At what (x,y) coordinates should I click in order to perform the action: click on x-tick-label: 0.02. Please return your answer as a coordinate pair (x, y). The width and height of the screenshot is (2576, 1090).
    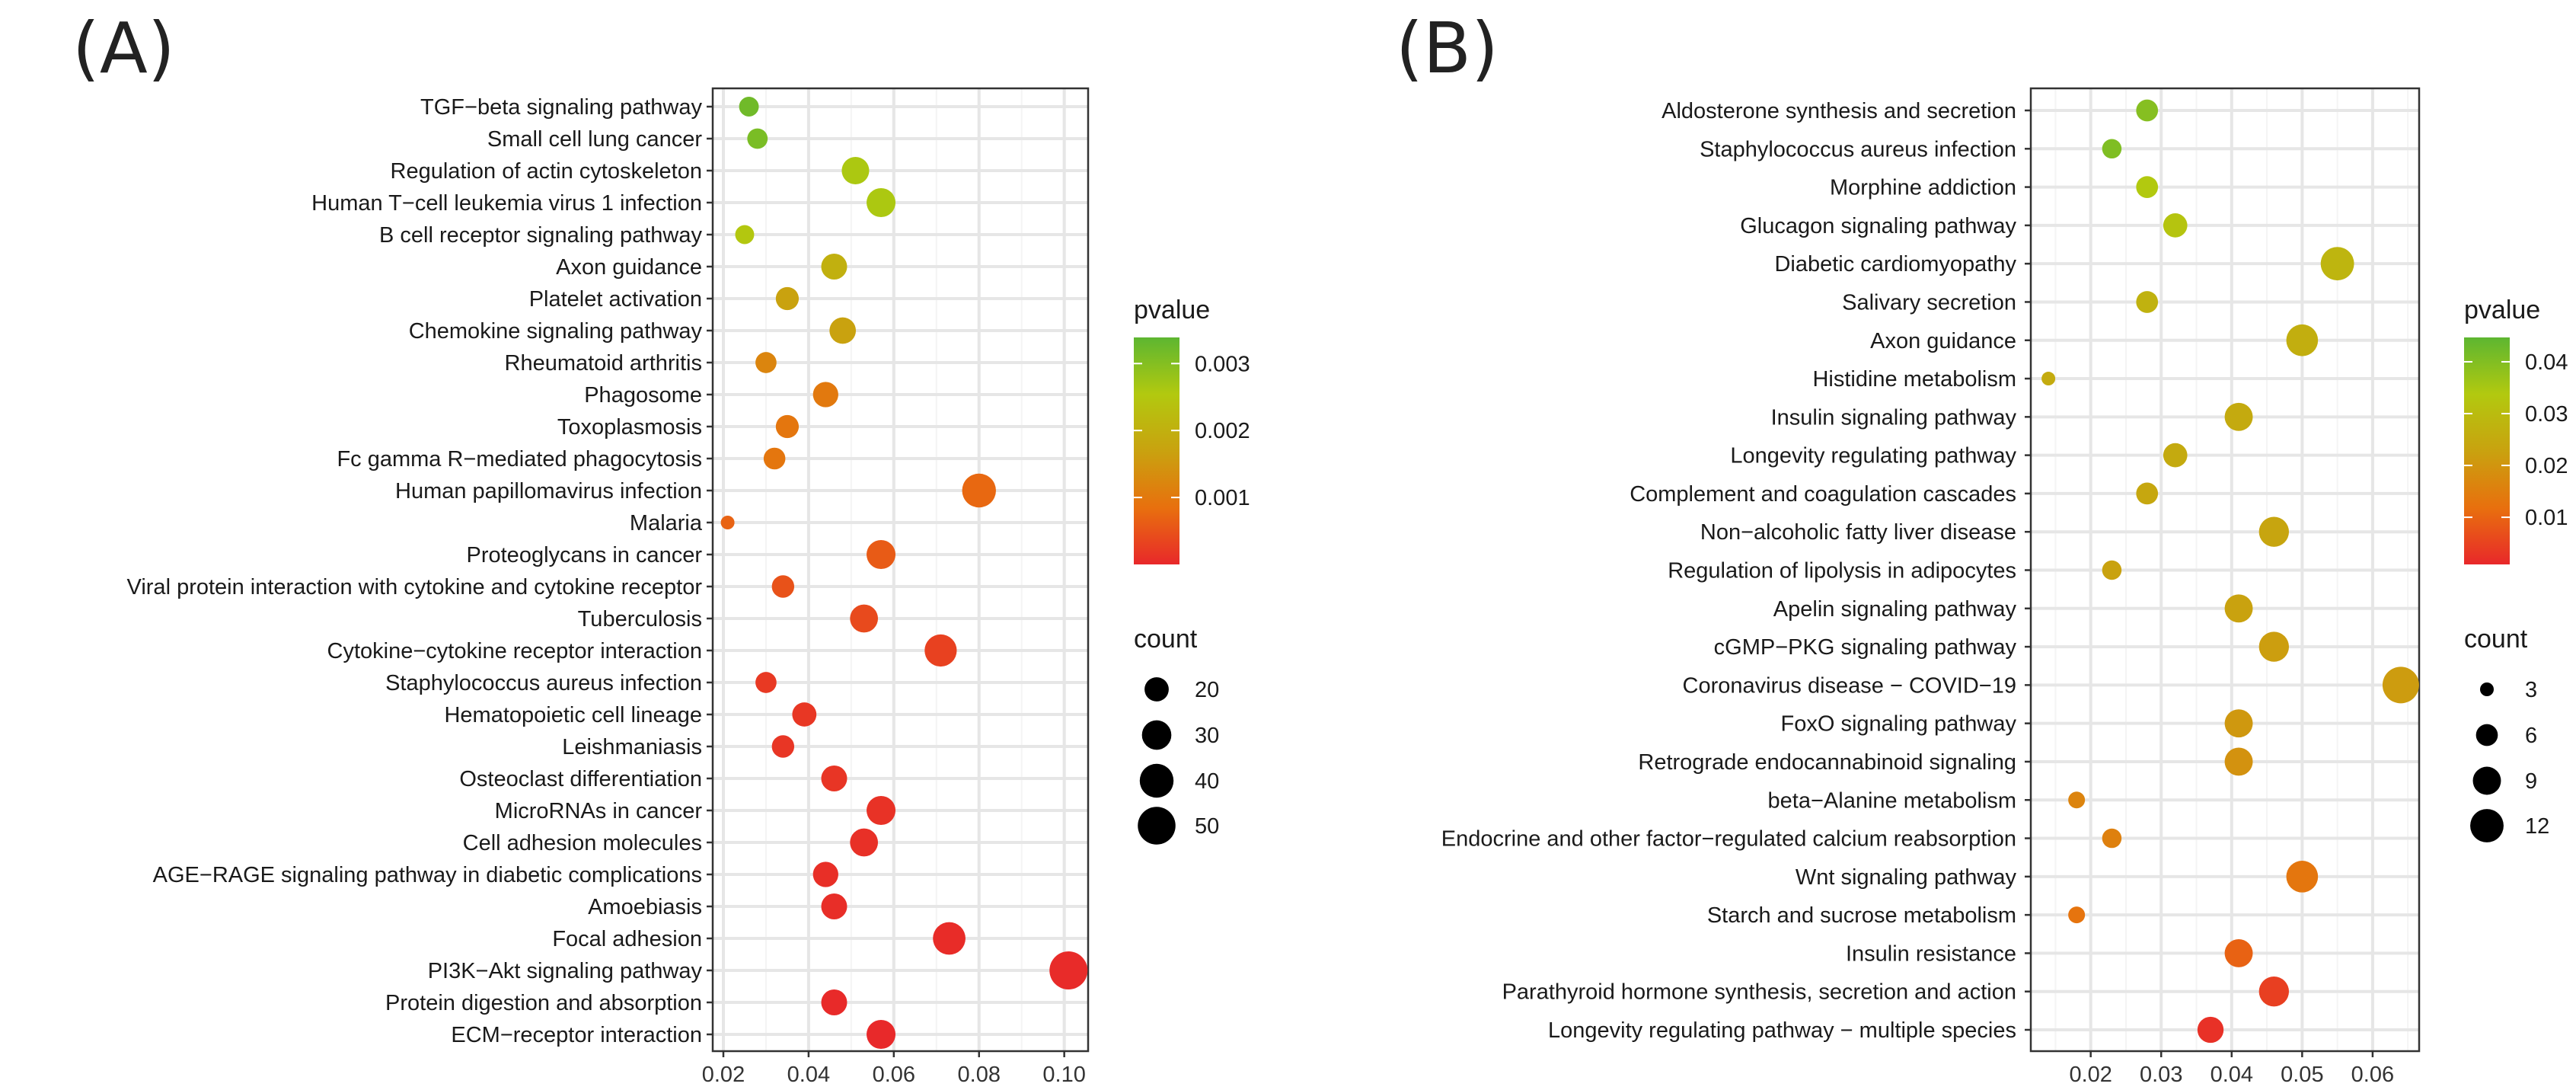
    Looking at the image, I should click on (2090, 1075).